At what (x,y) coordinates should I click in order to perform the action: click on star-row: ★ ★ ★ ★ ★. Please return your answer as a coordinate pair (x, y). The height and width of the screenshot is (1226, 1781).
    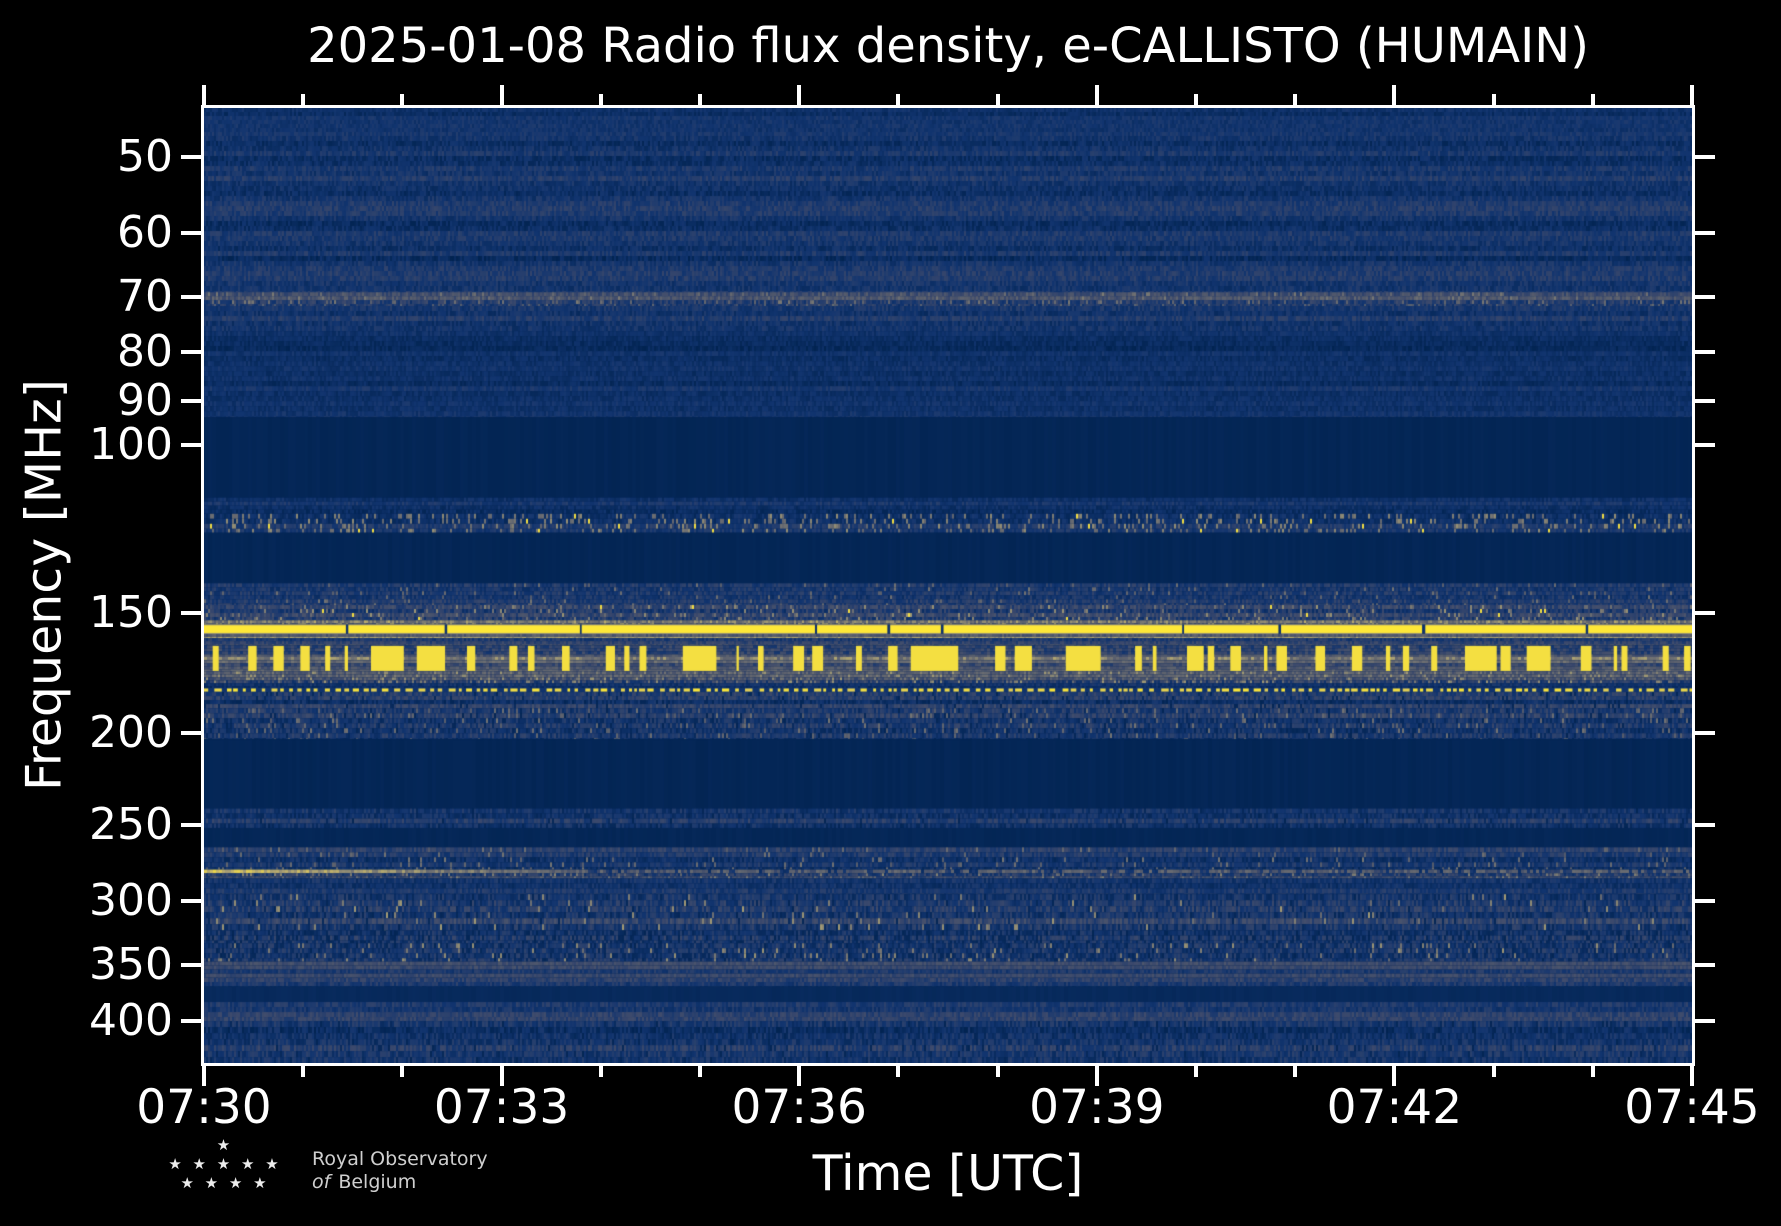
    Looking at the image, I should click on (225, 1164).